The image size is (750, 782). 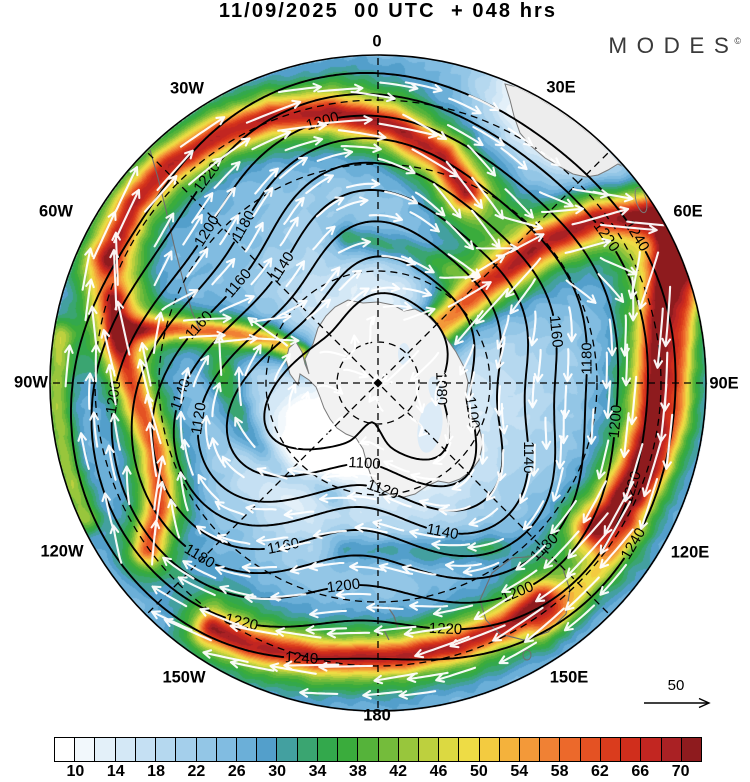 What do you see at coordinates (690, 552) in the screenshot?
I see `longitude-label-120e: 120E` at bounding box center [690, 552].